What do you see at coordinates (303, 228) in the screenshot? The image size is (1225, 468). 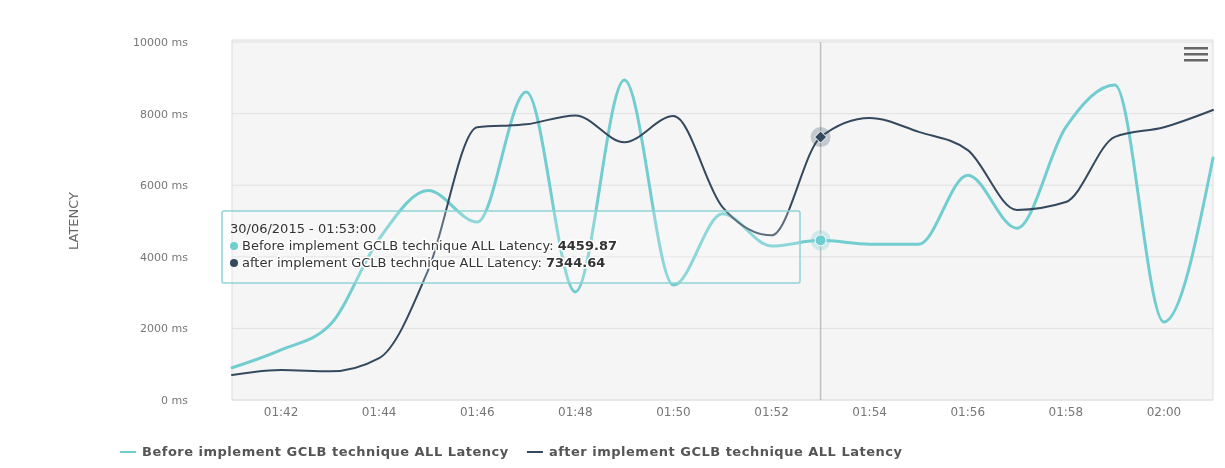 I see `annotation: 30/06/2015 - 01:53:00` at bounding box center [303, 228].